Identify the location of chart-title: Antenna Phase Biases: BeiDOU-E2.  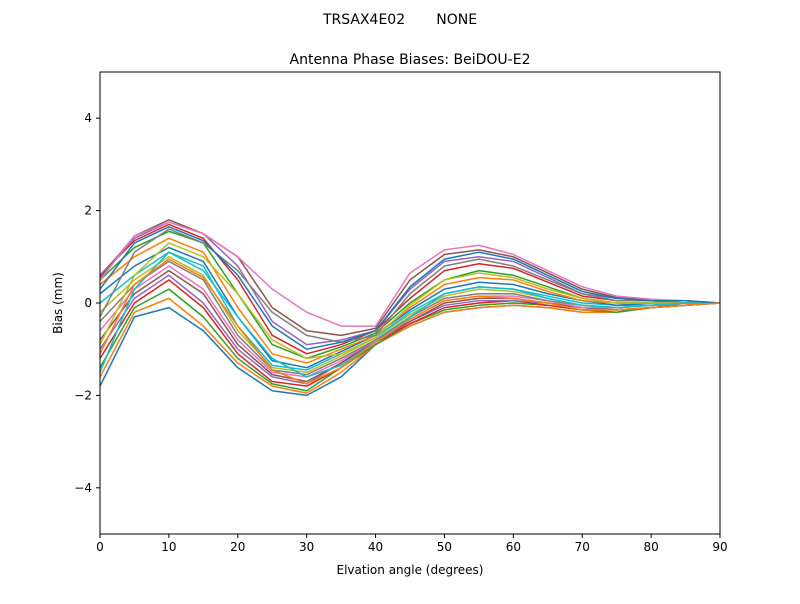
(410, 60).